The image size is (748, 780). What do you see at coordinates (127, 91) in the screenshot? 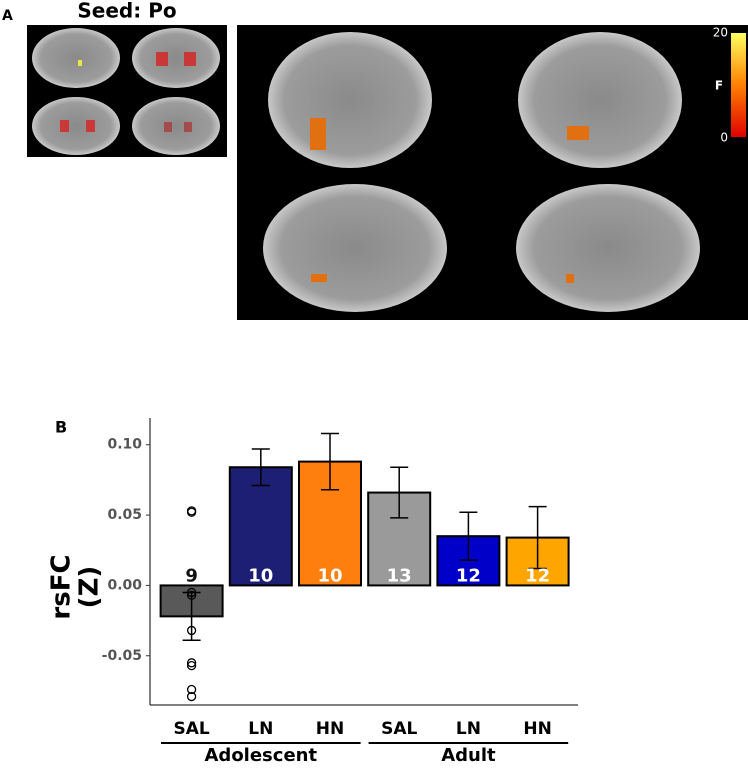
I see `seed-images` at bounding box center [127, 91].